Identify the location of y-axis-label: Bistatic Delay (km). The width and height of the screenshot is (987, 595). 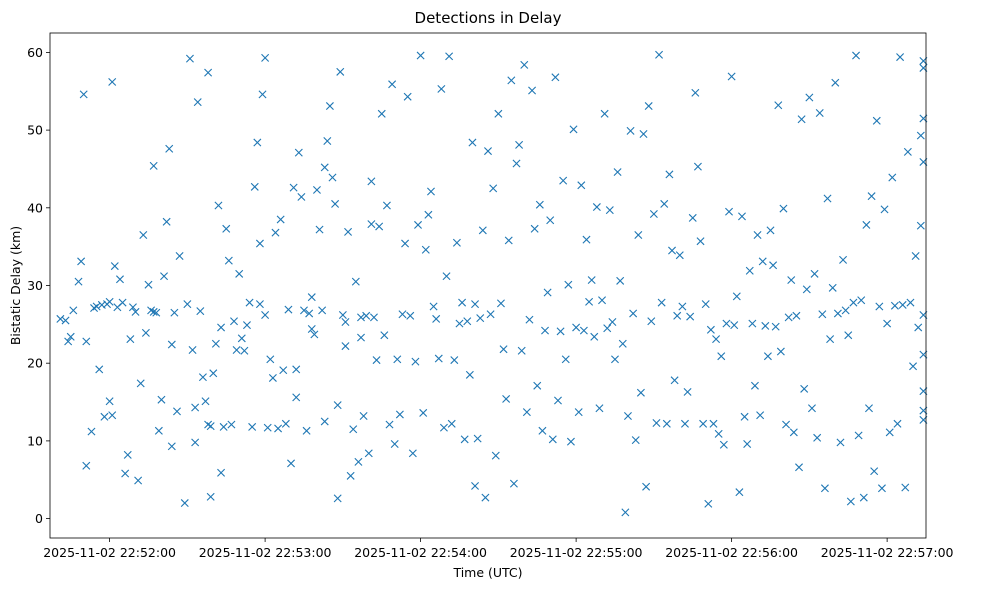
(15, 285).